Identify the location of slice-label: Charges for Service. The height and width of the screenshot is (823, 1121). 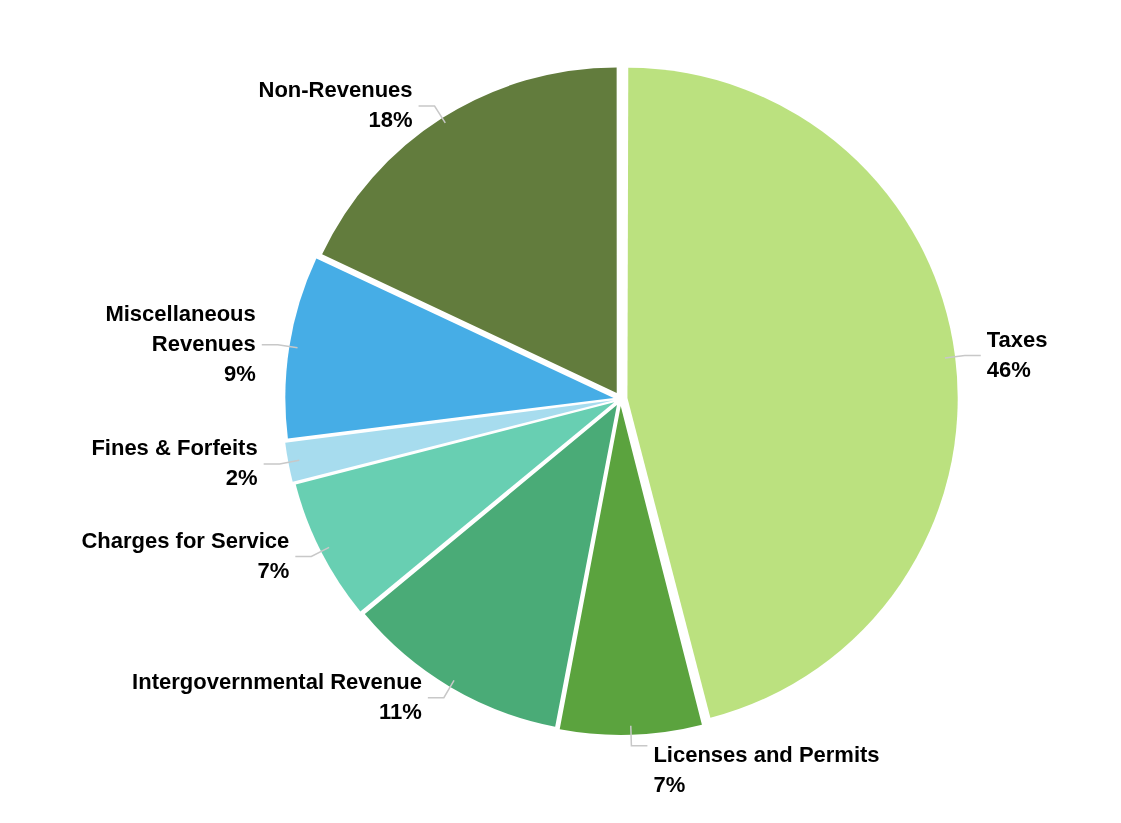
(185, 540).